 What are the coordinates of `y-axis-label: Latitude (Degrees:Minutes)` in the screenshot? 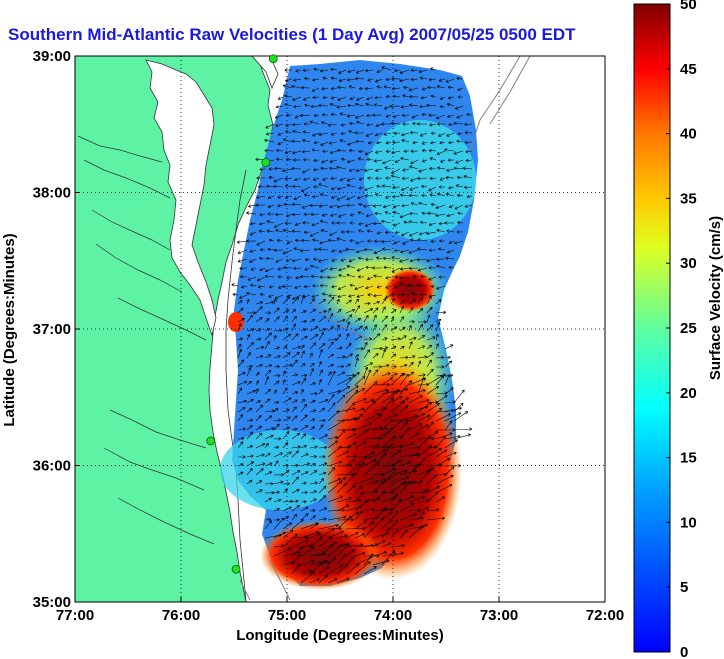 It's located at (9, 329).